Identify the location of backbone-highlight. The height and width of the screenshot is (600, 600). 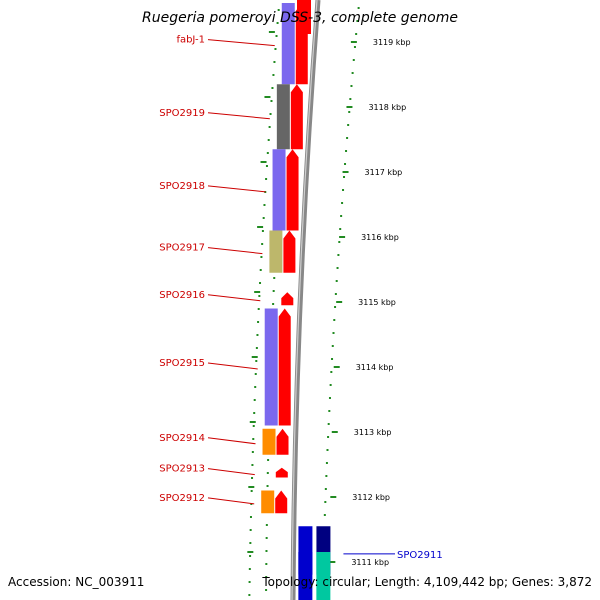
(304, 300).